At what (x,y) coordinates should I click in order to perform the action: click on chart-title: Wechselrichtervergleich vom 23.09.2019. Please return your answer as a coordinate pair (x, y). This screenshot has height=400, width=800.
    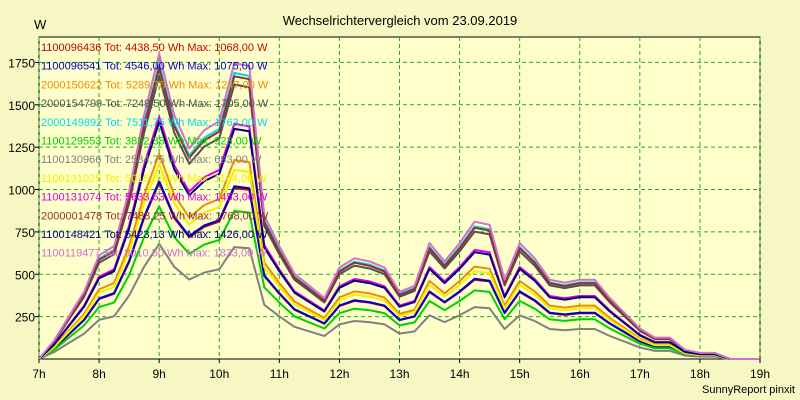
    Looking at the image, I should click on (400, 20).